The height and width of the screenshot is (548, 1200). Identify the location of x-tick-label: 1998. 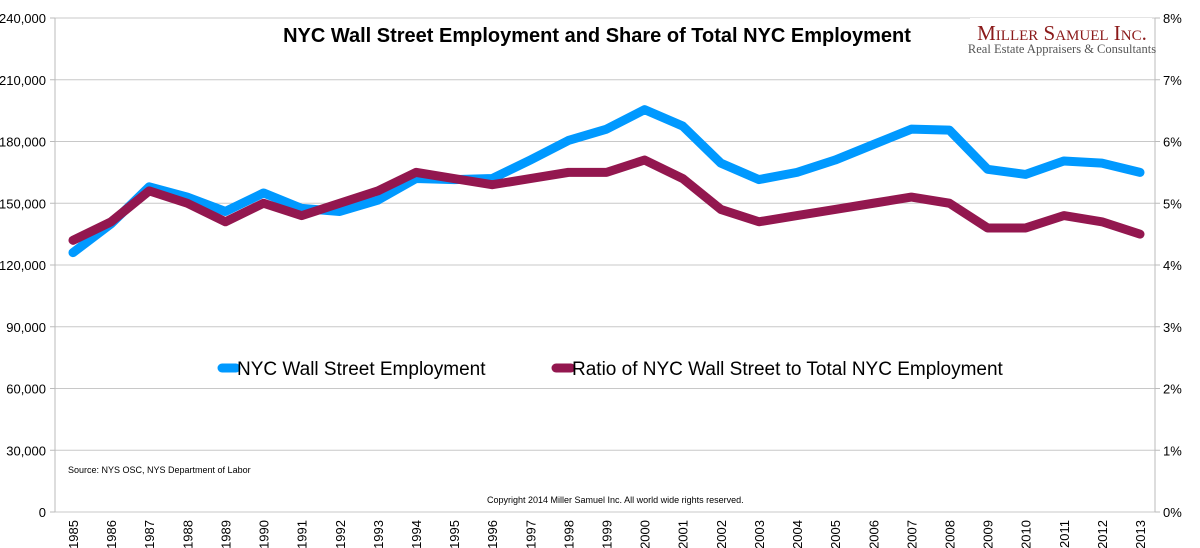
(568, 534).